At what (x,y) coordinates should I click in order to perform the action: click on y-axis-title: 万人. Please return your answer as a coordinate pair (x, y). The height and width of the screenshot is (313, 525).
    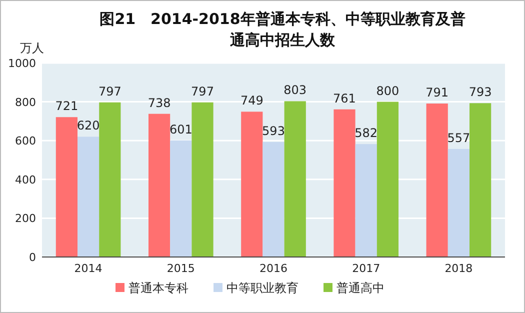
    Looking at the image, I should click on (32, 48).